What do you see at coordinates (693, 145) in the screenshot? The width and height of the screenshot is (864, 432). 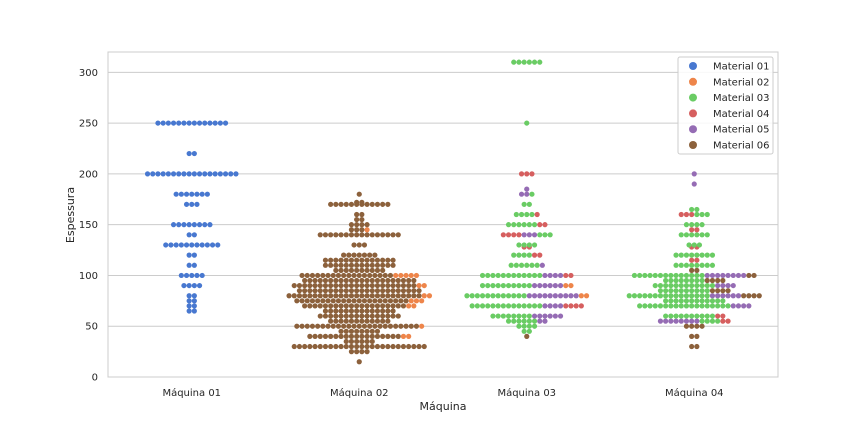 I see `legend-marker` at bounding box center [693, 145].